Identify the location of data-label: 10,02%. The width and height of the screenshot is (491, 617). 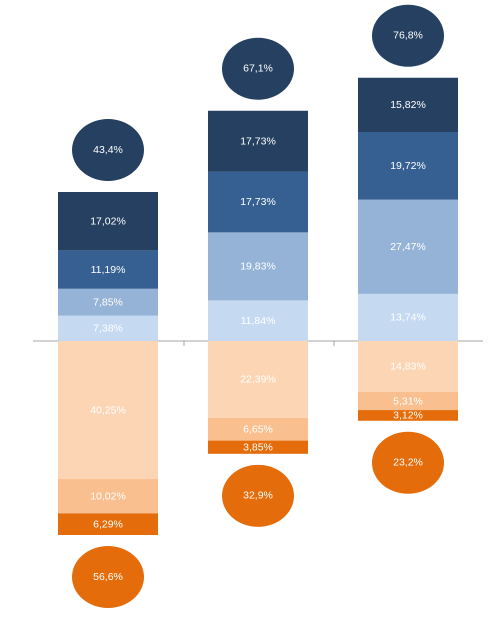
(108, 497).